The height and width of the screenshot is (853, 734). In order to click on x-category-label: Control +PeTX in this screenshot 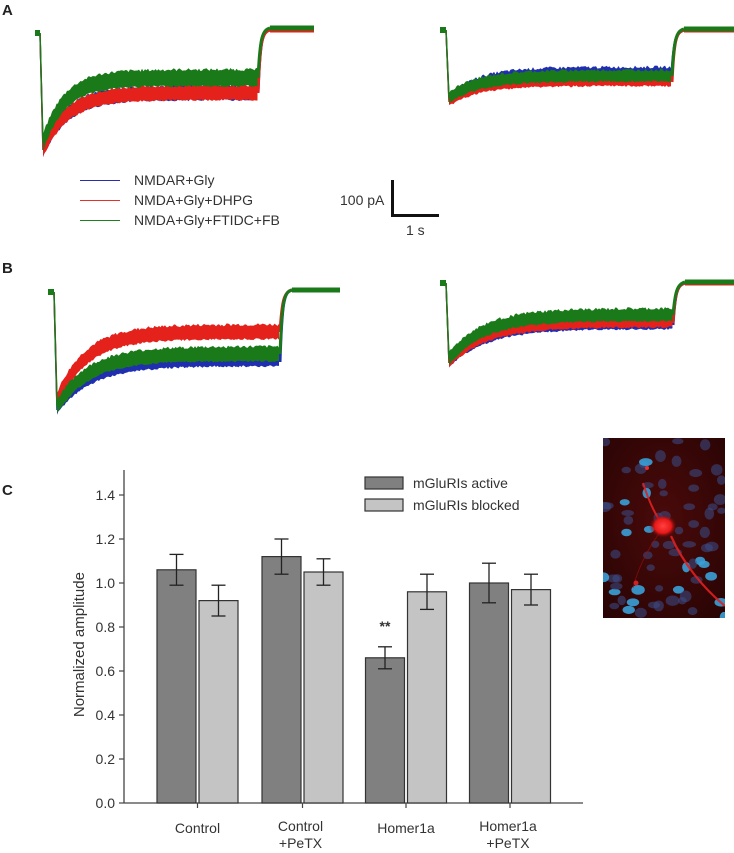, I will do `click(300, 834)`.